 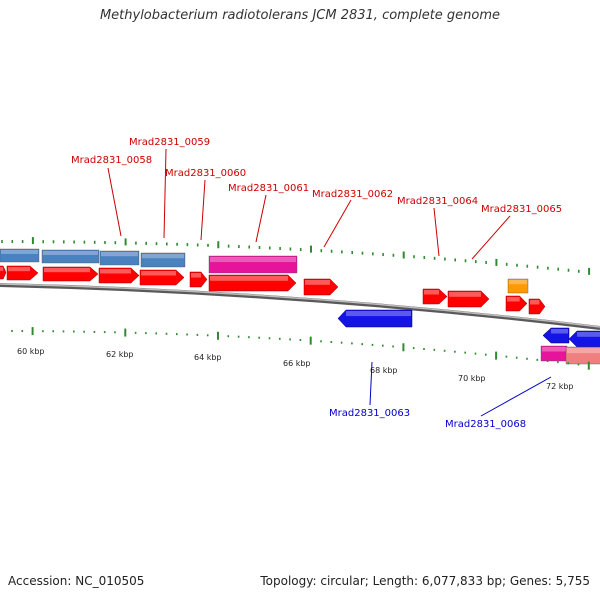 I want to click on reverse-gene-3-shine, so click(x=588, y=334).